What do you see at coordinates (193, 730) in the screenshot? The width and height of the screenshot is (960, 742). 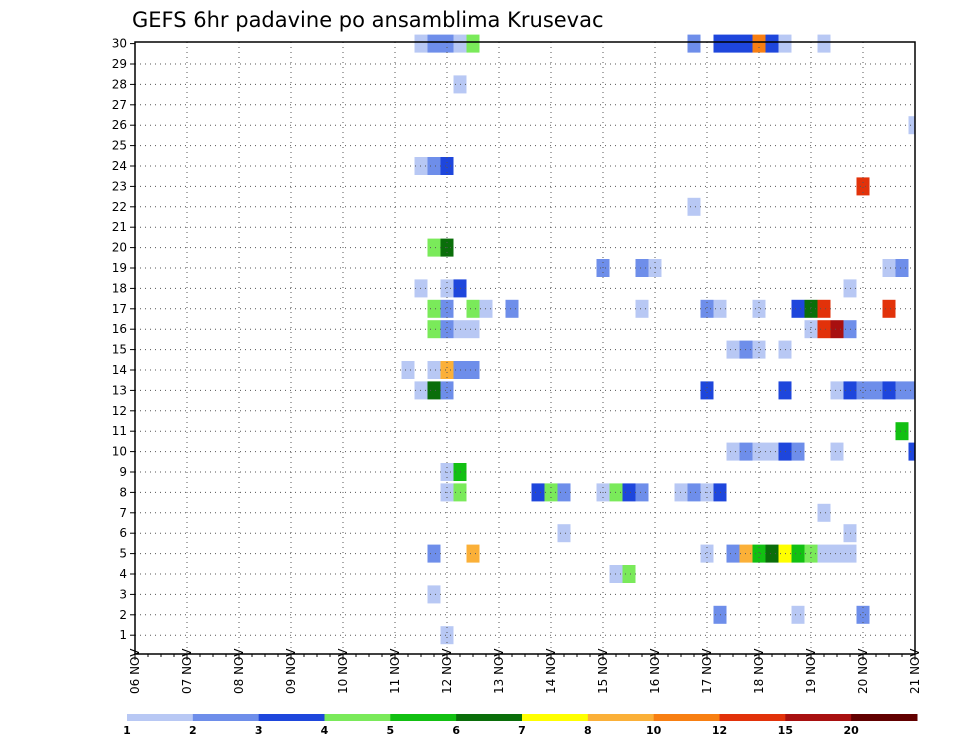 I see `colorbar-tick-label: 2` at bounding box center [193, 730].